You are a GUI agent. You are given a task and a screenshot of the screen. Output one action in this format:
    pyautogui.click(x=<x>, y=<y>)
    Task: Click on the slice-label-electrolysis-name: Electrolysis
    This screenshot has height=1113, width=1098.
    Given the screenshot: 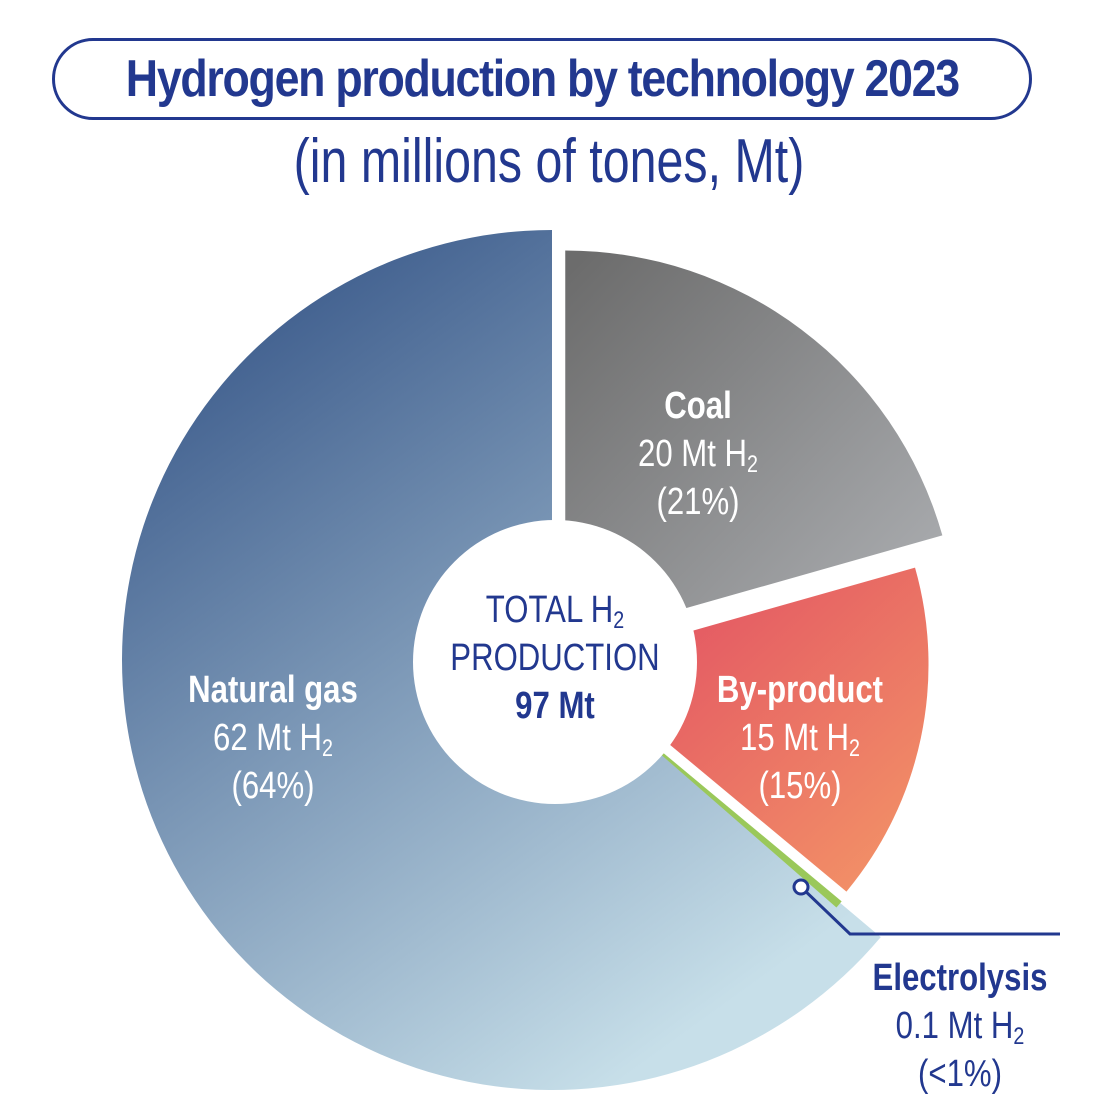 What is the action you would take?
    pyautogui.click(x=960, y=978)
    